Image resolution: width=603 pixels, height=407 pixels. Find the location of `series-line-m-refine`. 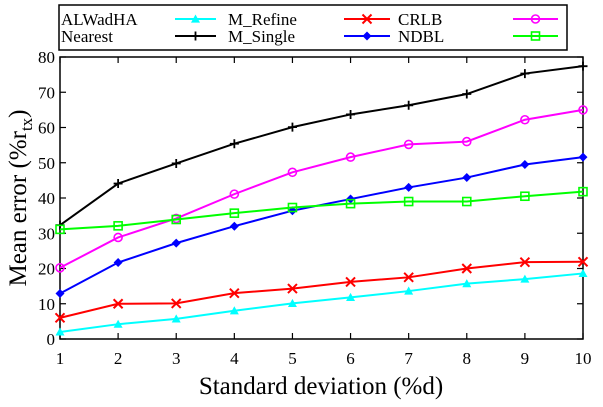

series-line-m-refine is located at coordinates (321, 302).